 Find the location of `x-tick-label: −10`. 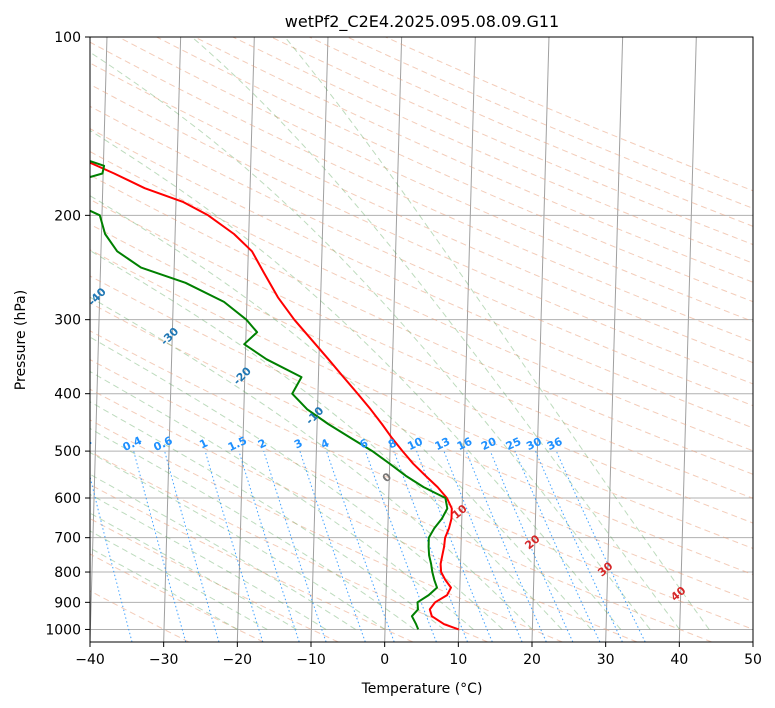

x-tick-label: −10 is located at coordinates (311, 660).